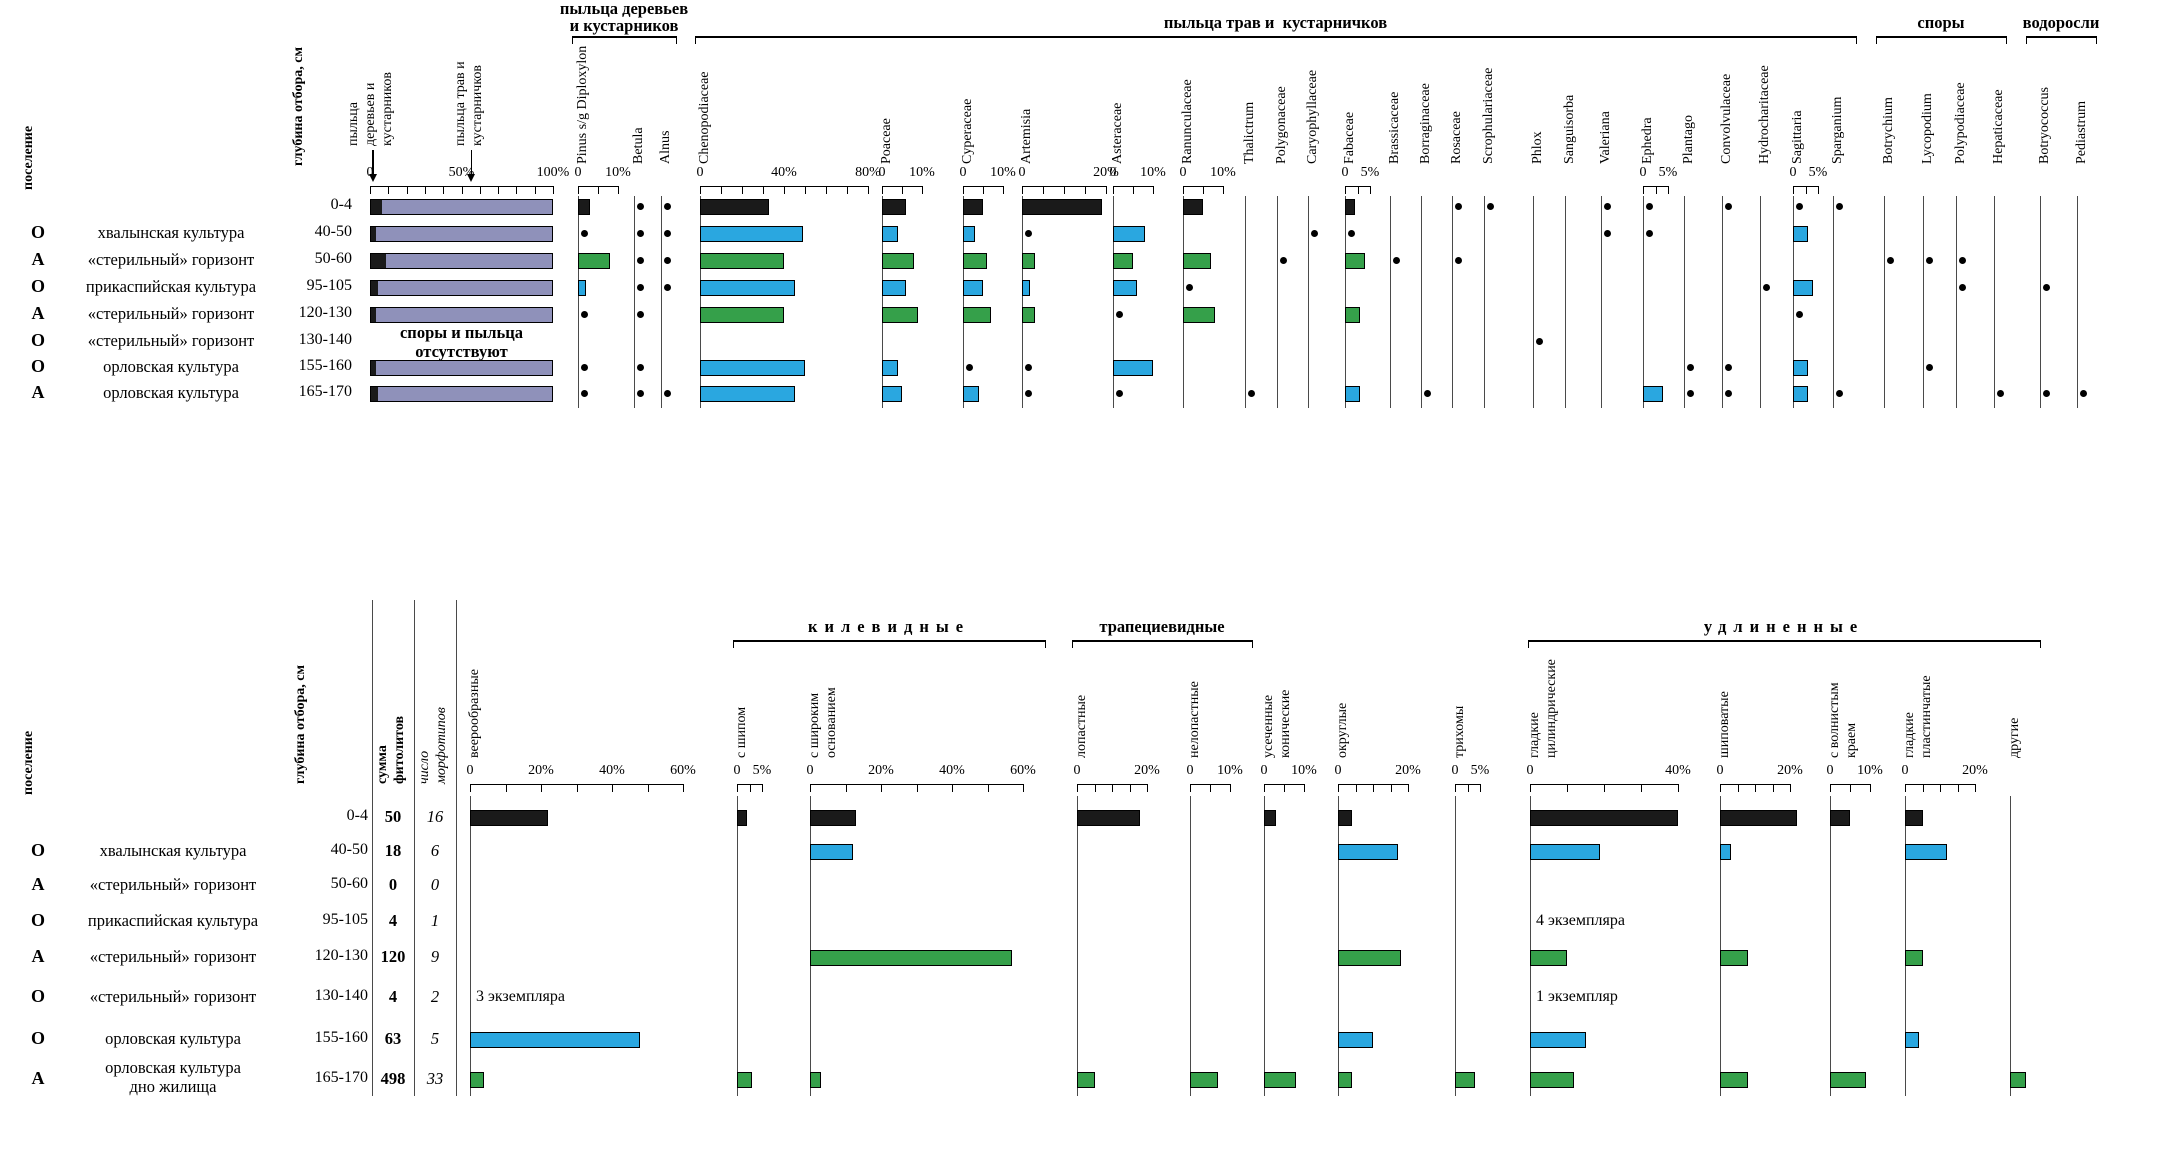  I want to click on scale-value-label: 5%, so click(762, 770).